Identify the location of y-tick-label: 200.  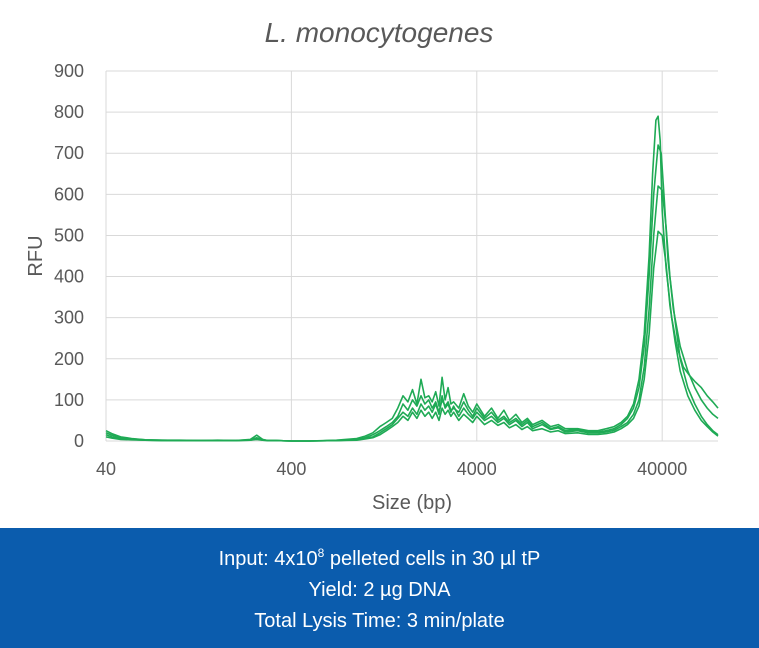
(69, 359).